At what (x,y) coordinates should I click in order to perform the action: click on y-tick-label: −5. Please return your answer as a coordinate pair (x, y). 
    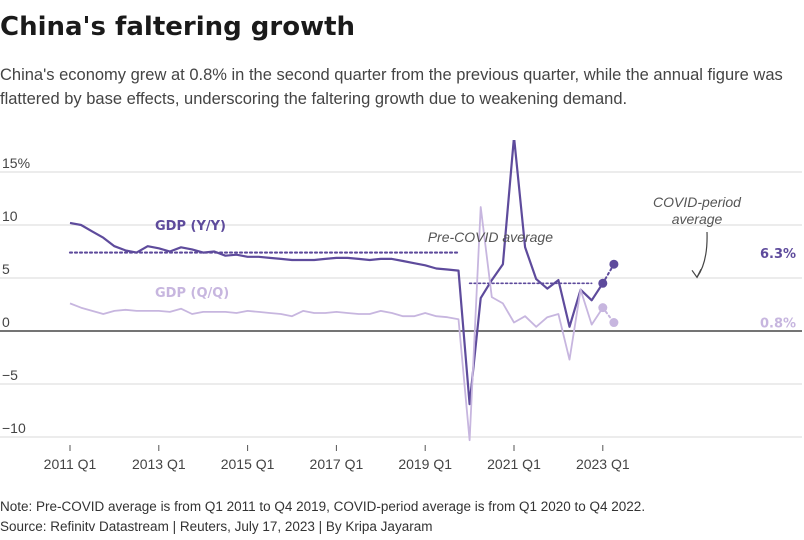
    Looking at the image, I should click on (10, 375).